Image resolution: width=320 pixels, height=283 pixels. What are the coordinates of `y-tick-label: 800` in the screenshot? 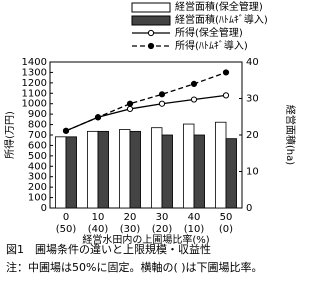 It's located at (37, 125).